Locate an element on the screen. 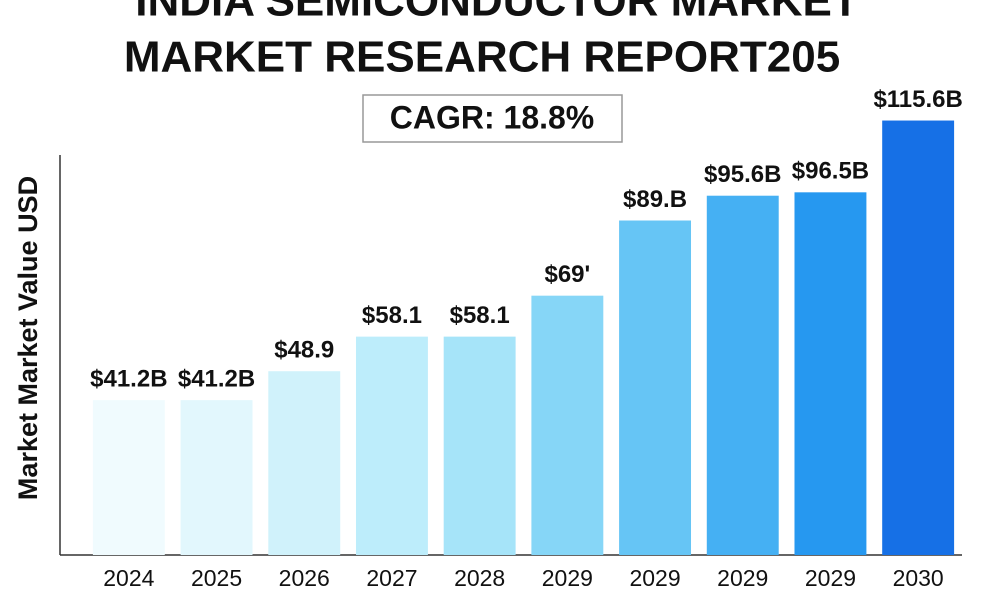 Image resolution: width=1000 pixels, height=600 pixels. value-label: $115.6B is located at coordinates (917, 99).